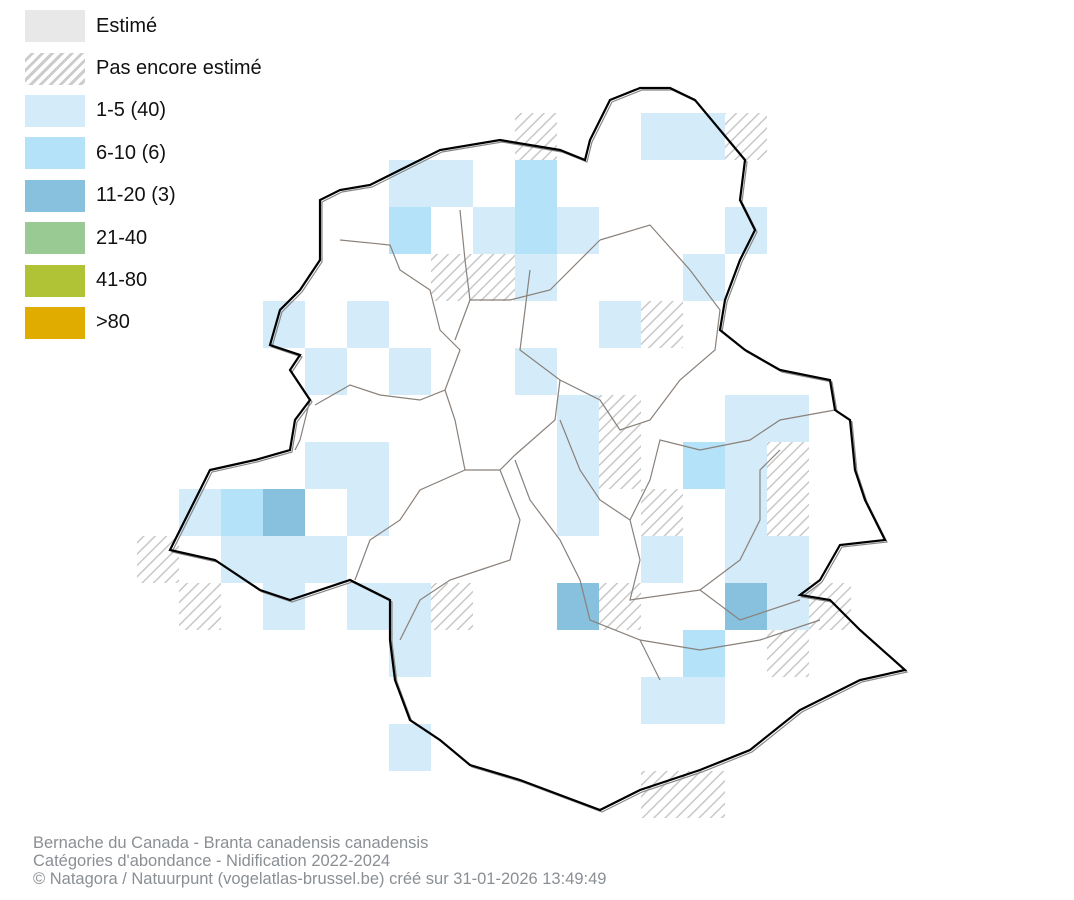  Describe the element at coordinates (122, 237) in the screenshot. I see `legend-label: 21-40` at that location.